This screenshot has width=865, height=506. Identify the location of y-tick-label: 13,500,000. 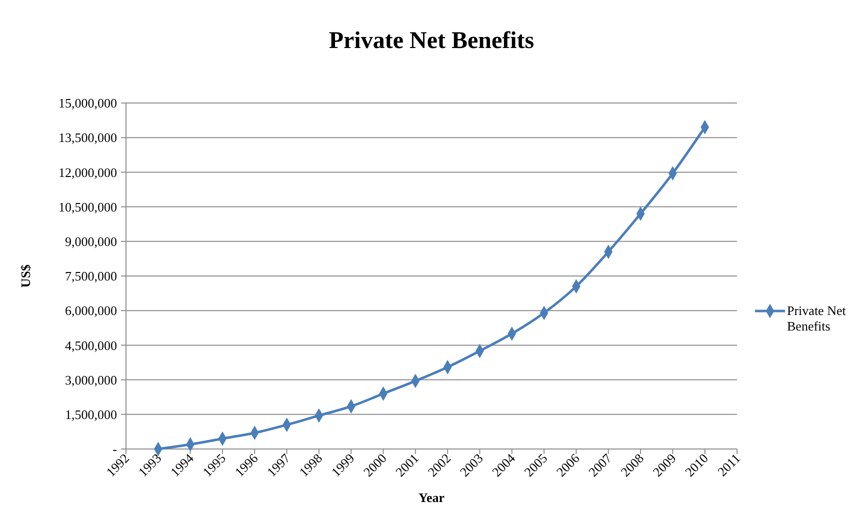
(87, 138).